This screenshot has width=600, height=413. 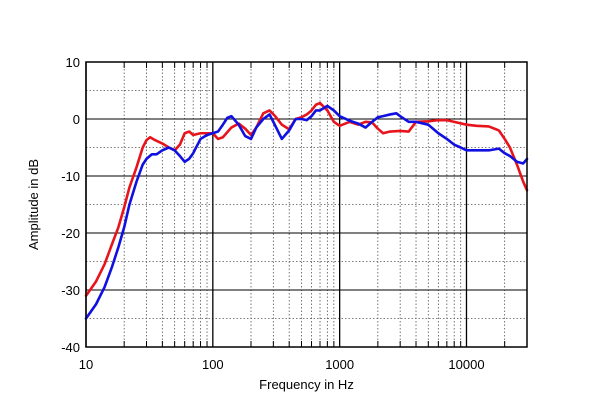 I want to click on y-tick-label: -10, so click(x=70, y=176).